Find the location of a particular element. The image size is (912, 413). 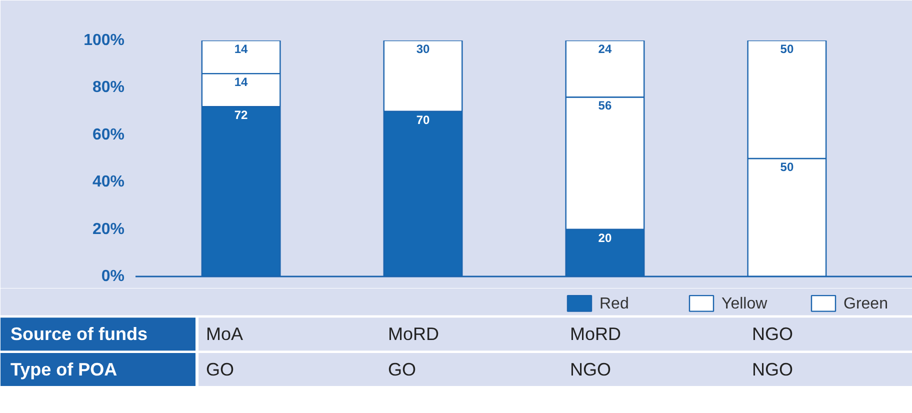

x-tick-label: MoA is located at coordinates (225, 334).